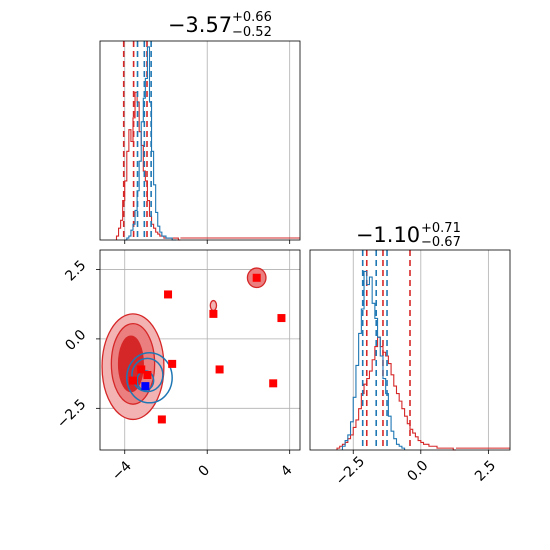 This screenshot has width=550, height=550. I want to click on br-frame, so click(410, 350).